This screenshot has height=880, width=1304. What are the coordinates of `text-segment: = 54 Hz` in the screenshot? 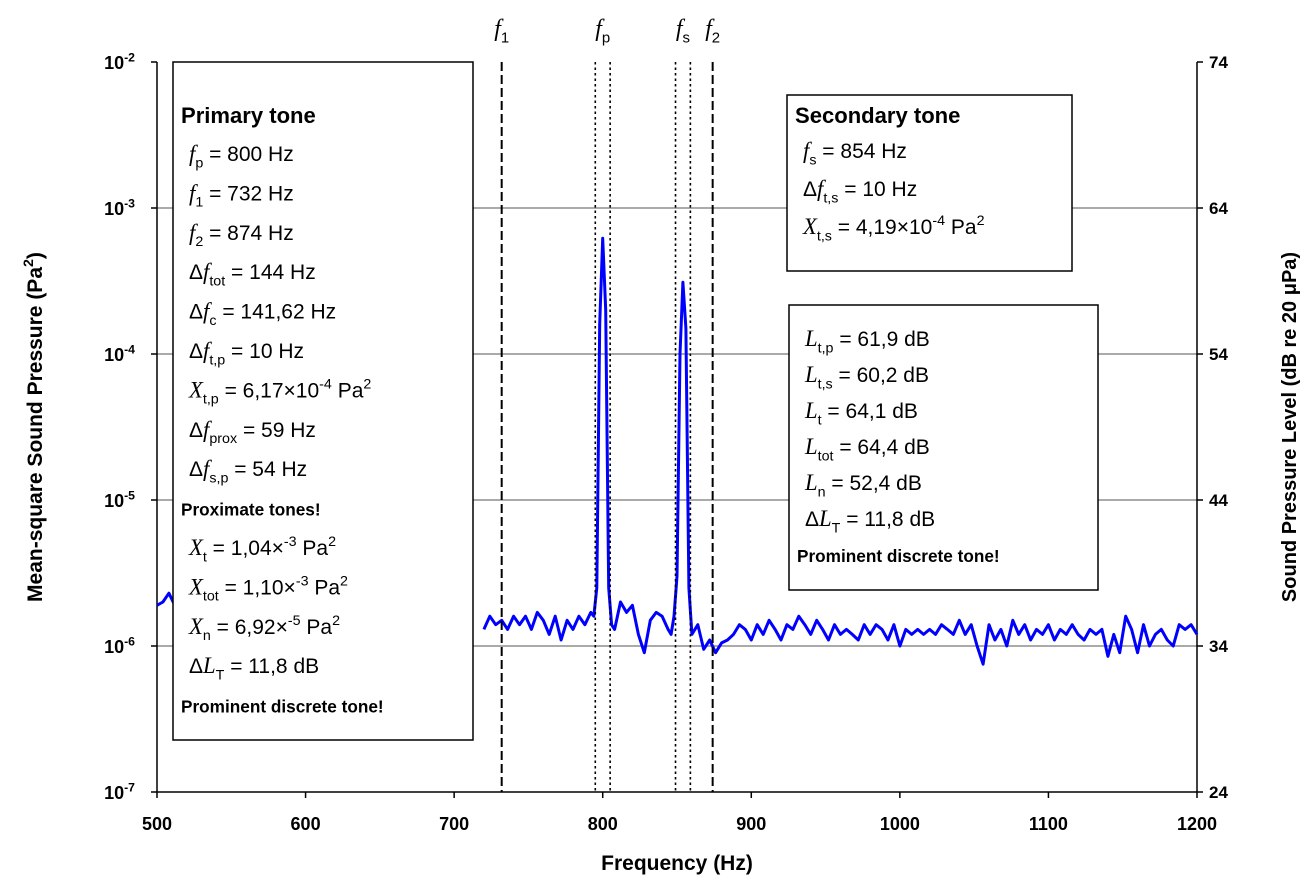 It's located at (267, 469).